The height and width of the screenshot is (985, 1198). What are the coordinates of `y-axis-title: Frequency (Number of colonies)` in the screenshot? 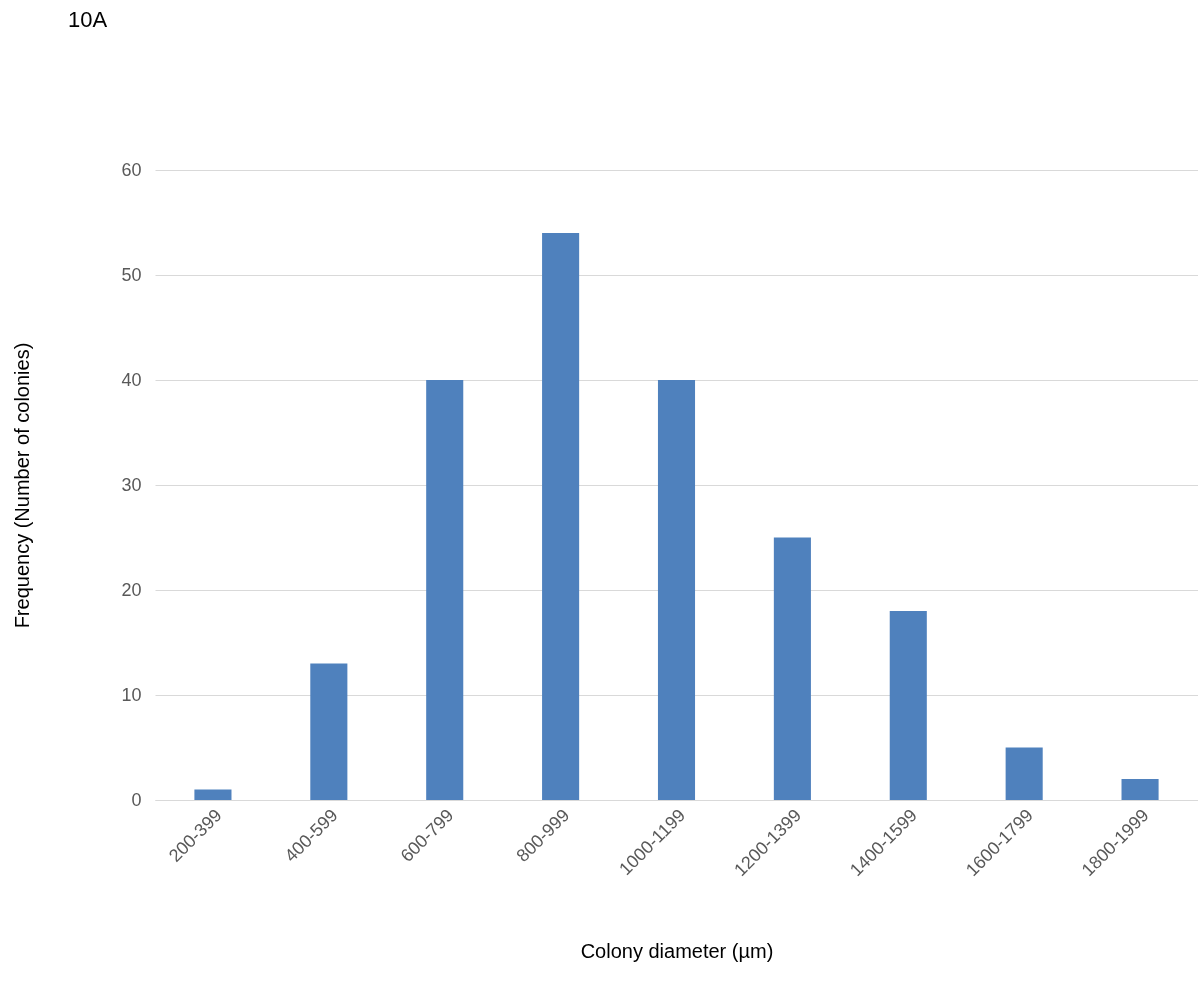 It's located at (22, 485).